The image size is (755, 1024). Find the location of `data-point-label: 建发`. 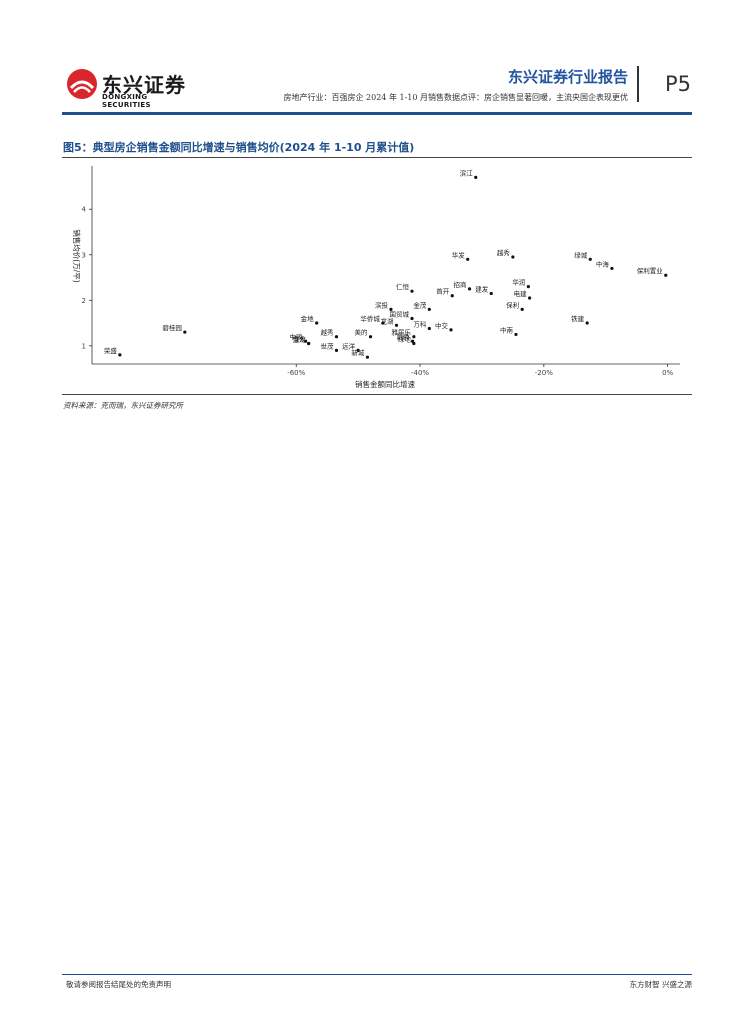

data-point-label: 建发 is located at coordinates (482, 288).